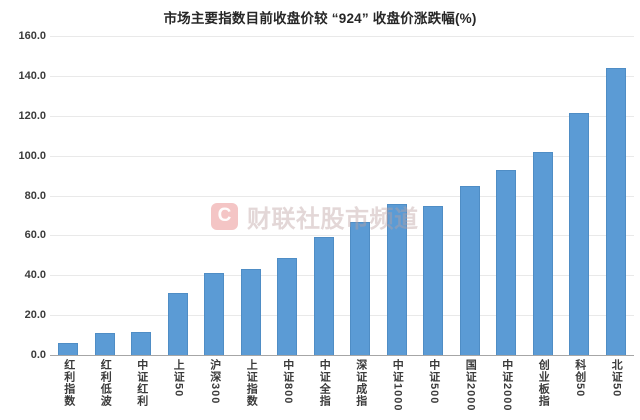 The height and width of the screenshot is (420, 640). What do you see at coordinates (32, 116) in the screenshot?
I see `y-tick-label: 120.0` at bounding box center [32, 116].